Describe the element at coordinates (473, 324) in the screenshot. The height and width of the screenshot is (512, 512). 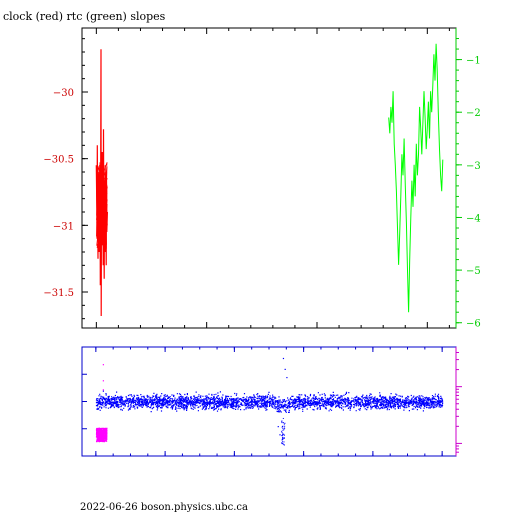
I see `top-right-tick-label: −6` at that location.